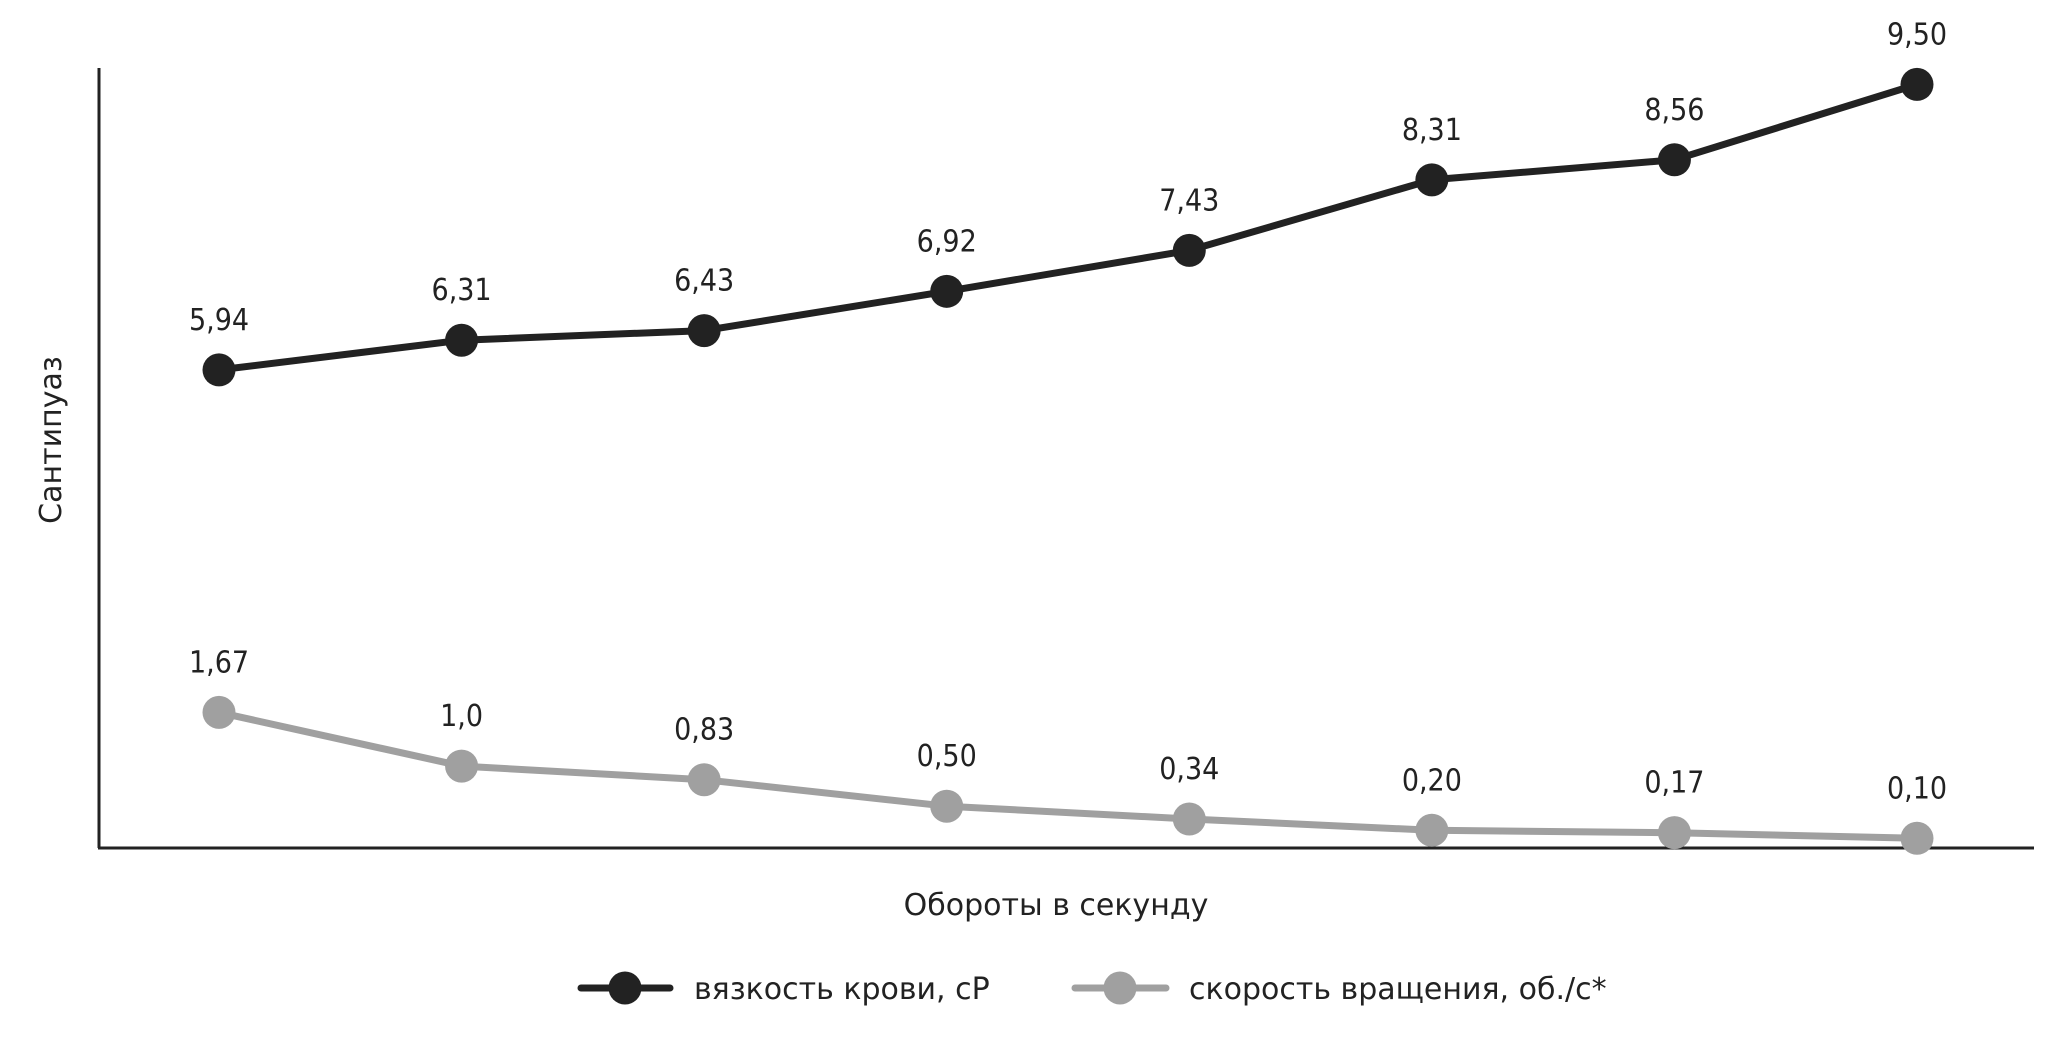 The height and width of the screenshot is (1038, 2064). Describe the element at coordinates (1674, 110) in the screenshot. I see `series-1-data-label: 8,56` at that location.